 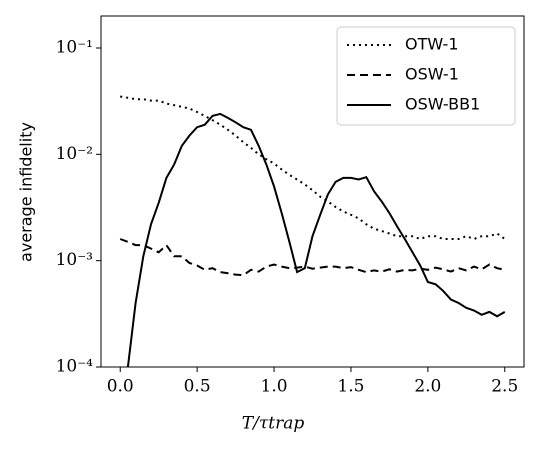 I want to click on legend-label: OSW-1, so click(x=432, y=74).